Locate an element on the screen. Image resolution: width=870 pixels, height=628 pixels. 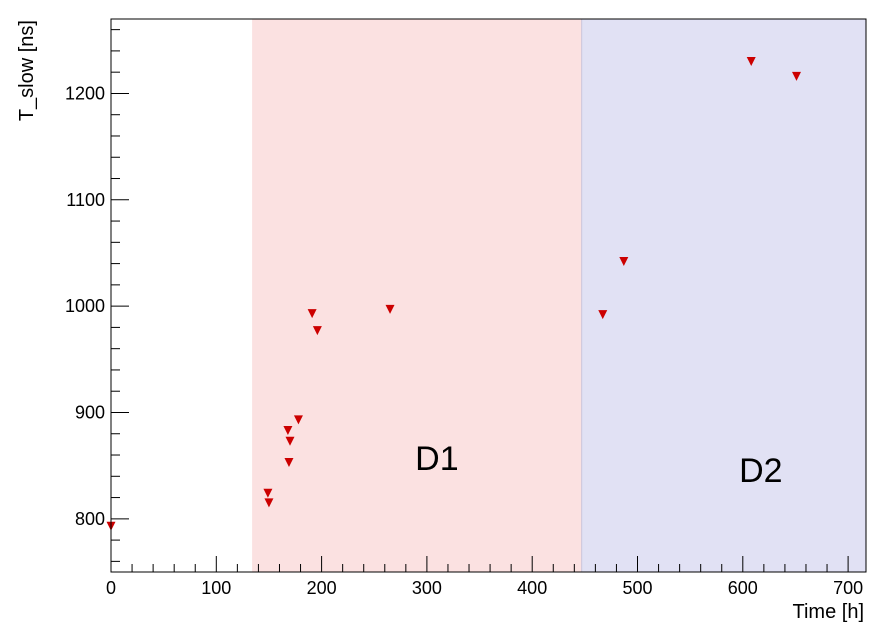
x-tick-label: 400 is located at coordinates (532, 588).